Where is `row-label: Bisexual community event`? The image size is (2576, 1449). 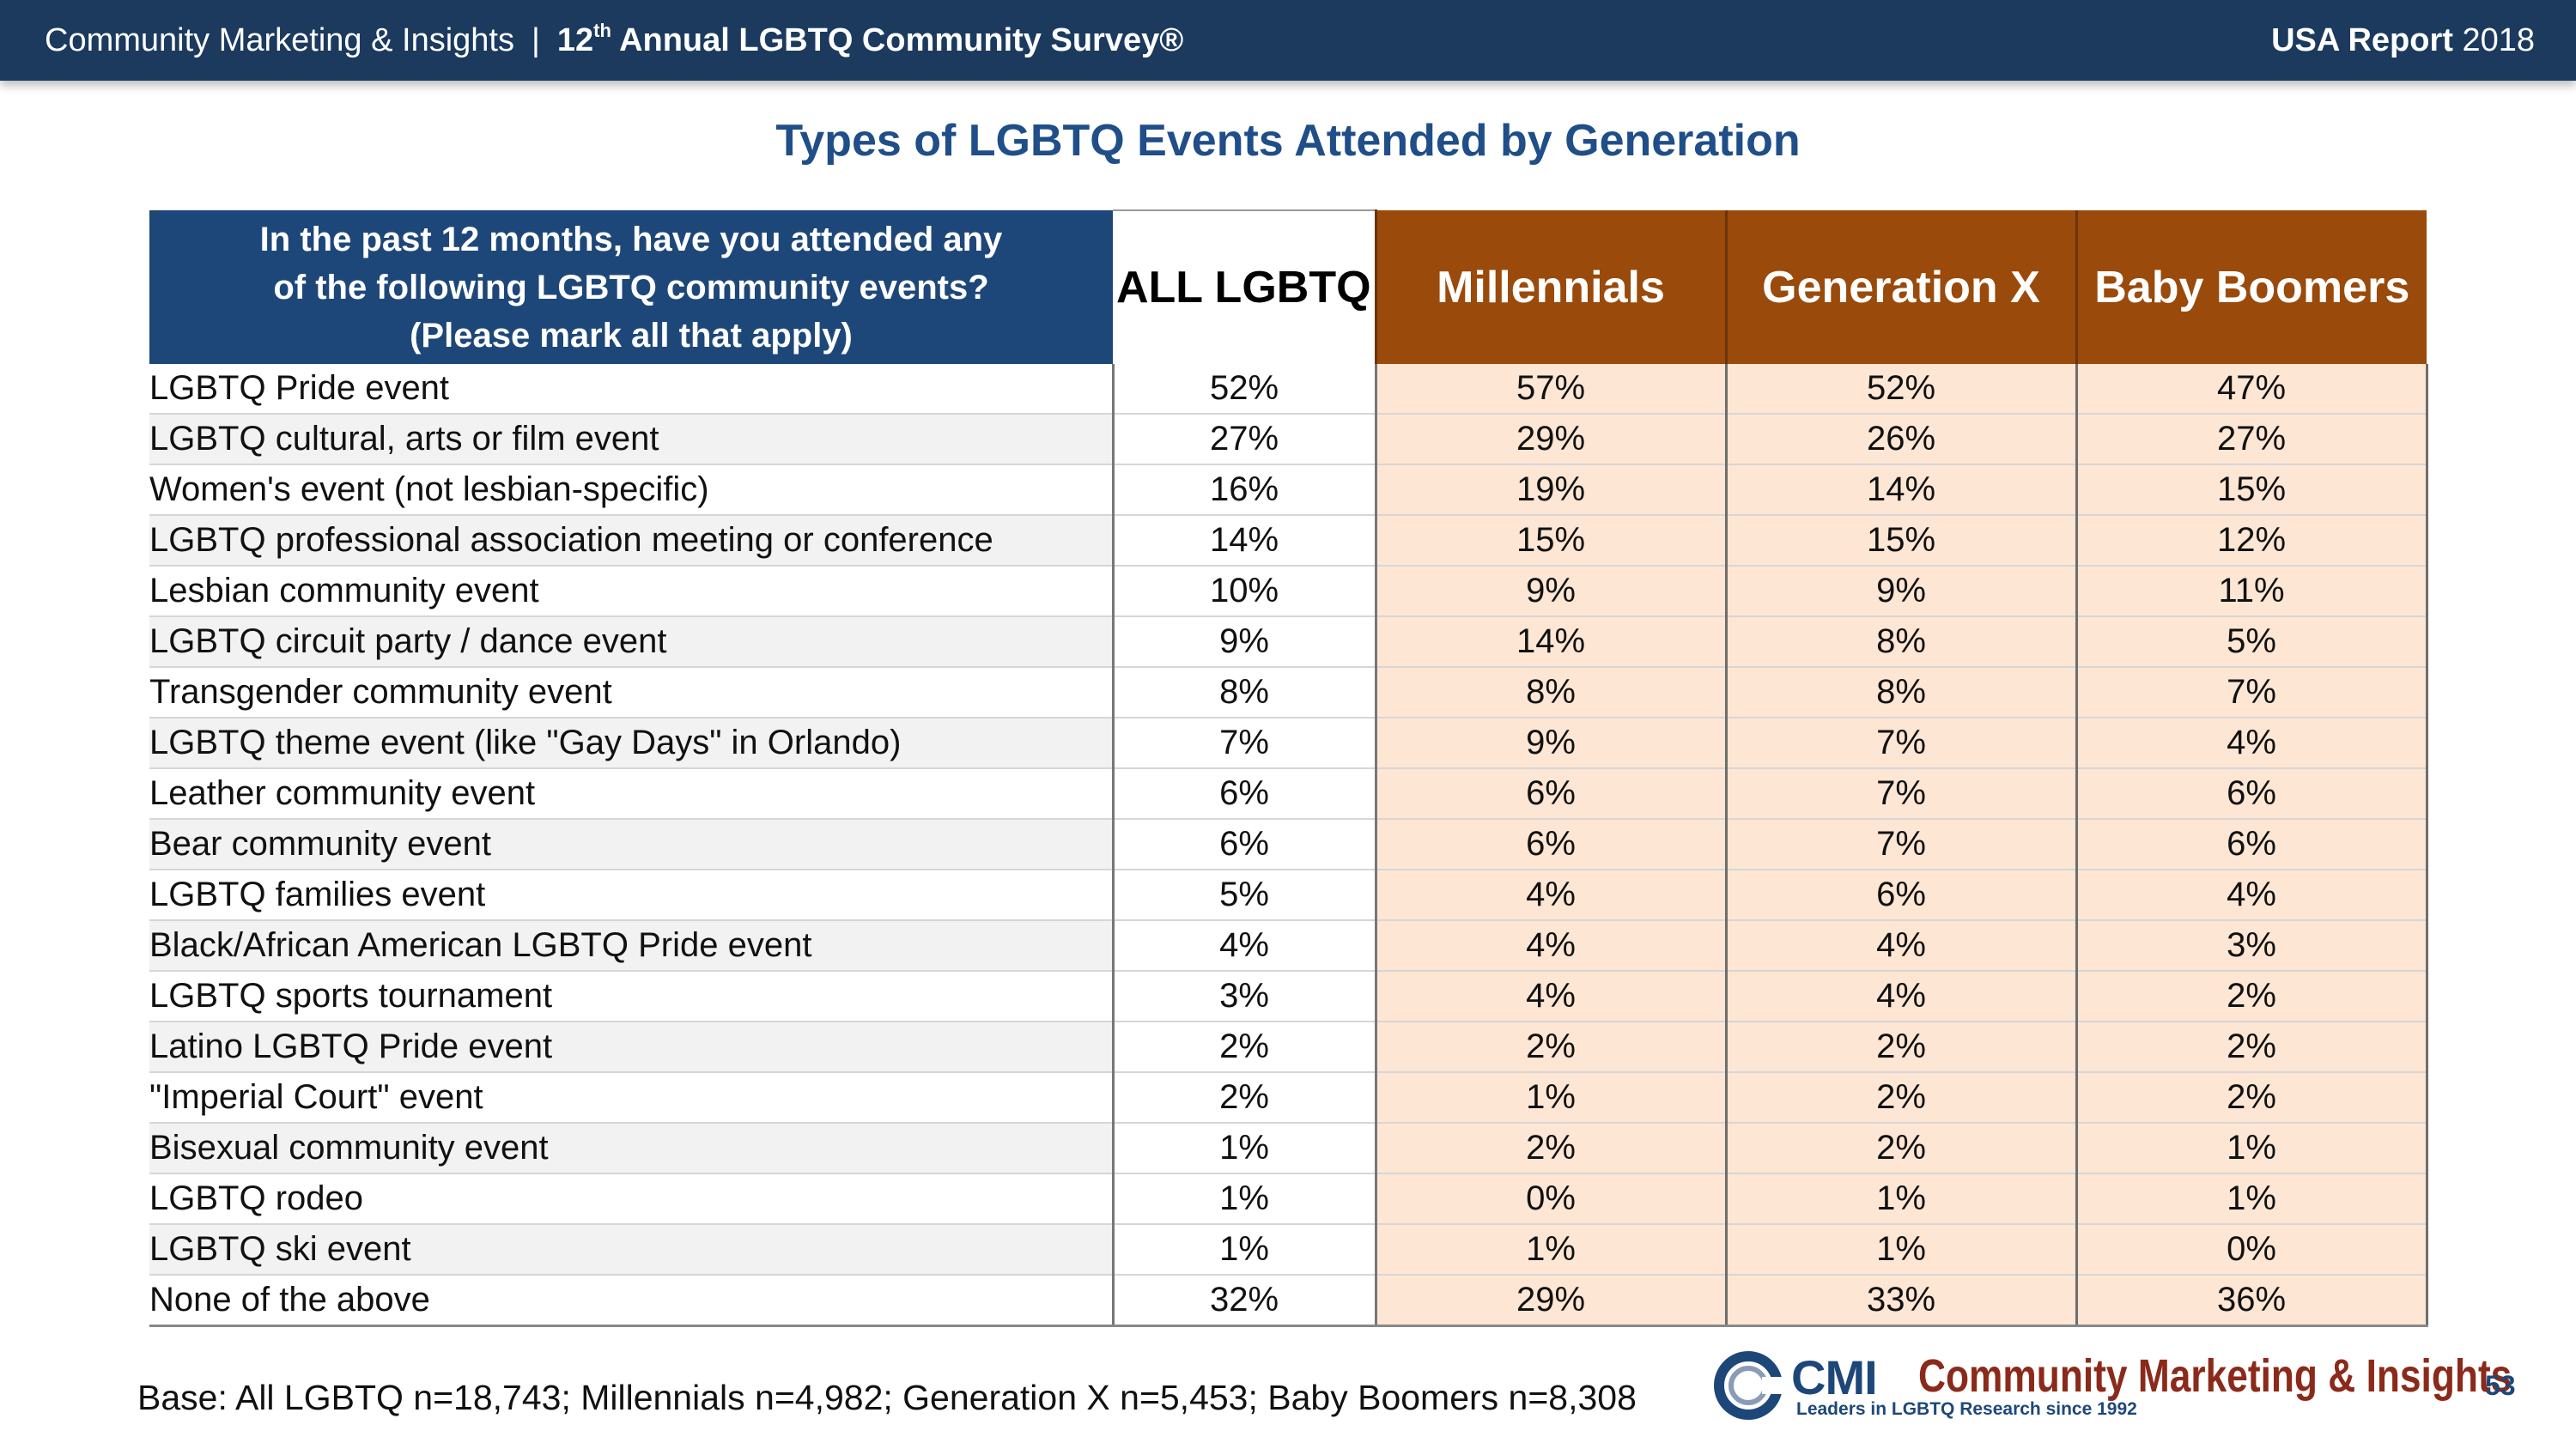
row-label: Bisexual community event is located at coordinates (631, 1148).